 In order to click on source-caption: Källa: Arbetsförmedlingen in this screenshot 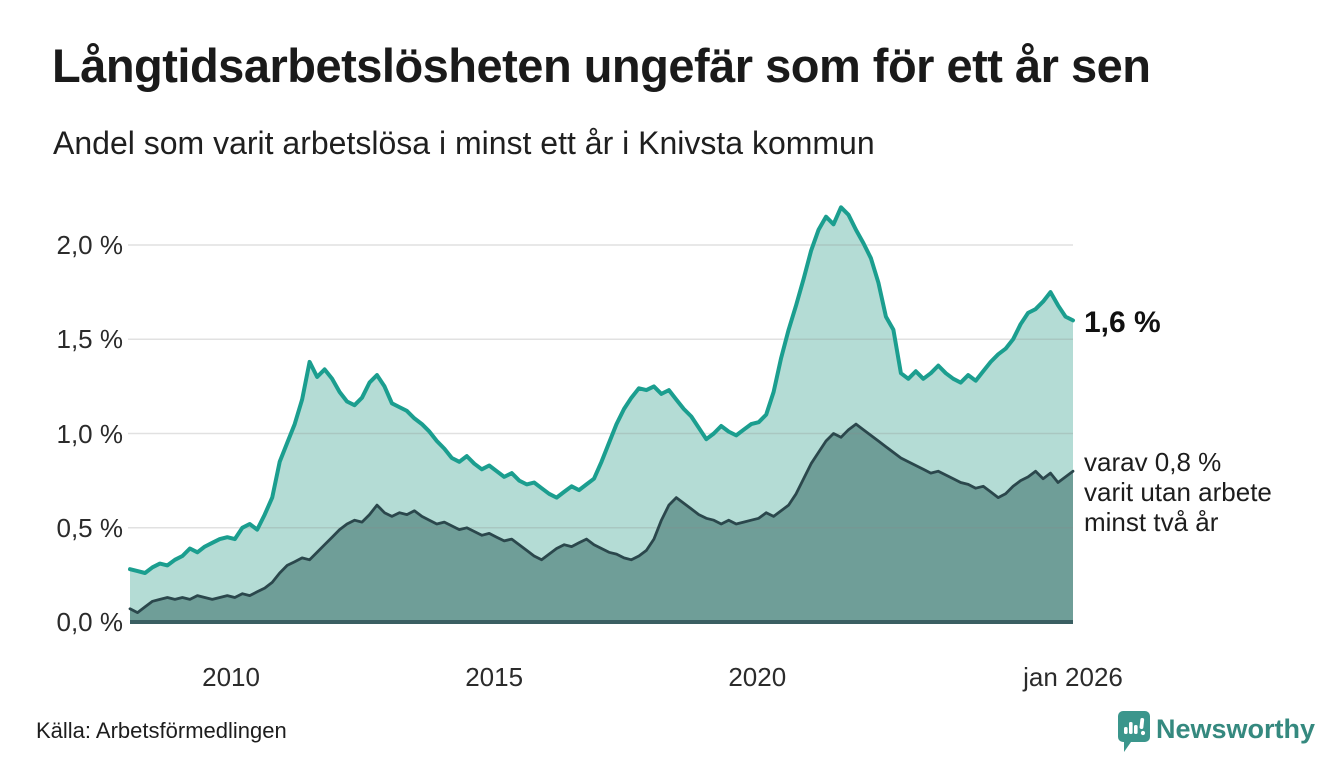, I will do `click(161, 730)`.